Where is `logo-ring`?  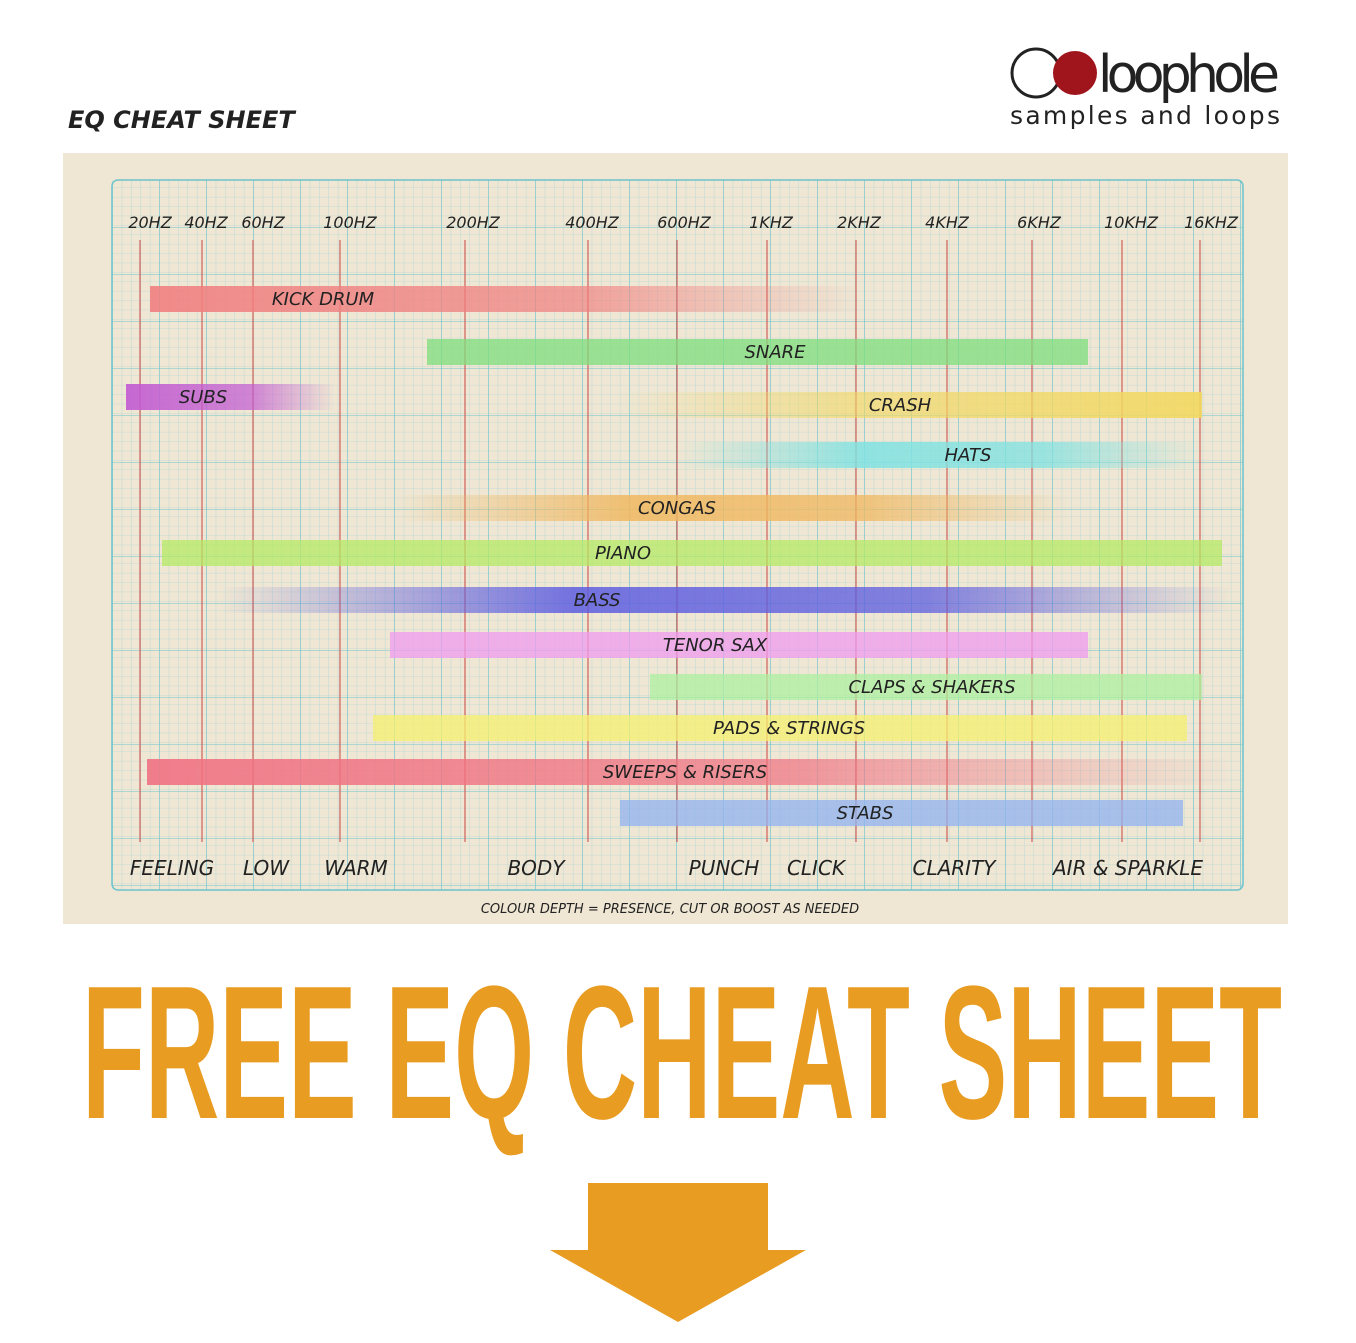 logo-ring is located at coordinates (1036, 73).